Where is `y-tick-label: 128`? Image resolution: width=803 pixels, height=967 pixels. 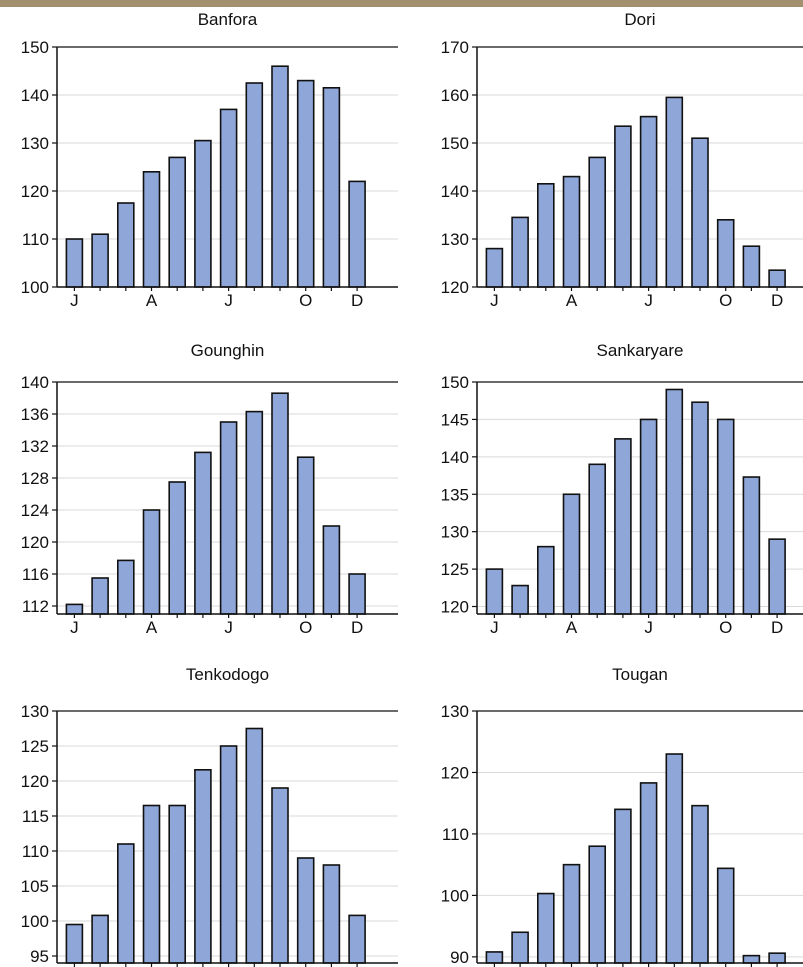 y-tick-label: 128 is located at coordinates (35, 478).